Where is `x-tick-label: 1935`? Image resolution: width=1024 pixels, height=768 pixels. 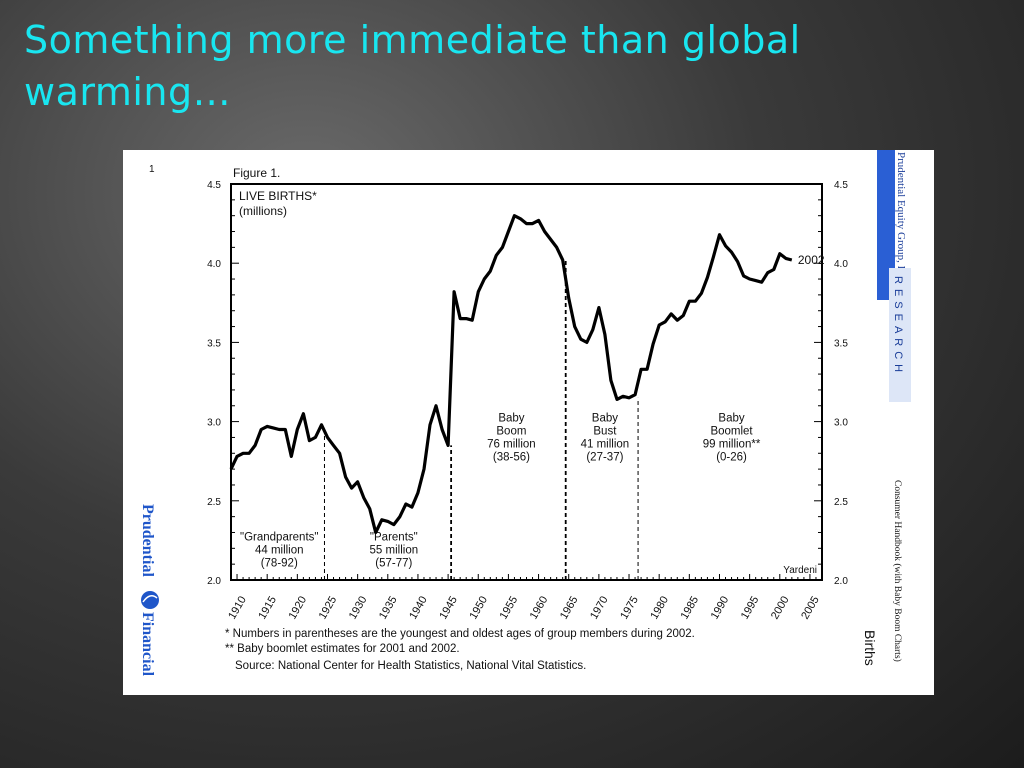
x-tick-label: 1935 is located at coordinates (388, 607).